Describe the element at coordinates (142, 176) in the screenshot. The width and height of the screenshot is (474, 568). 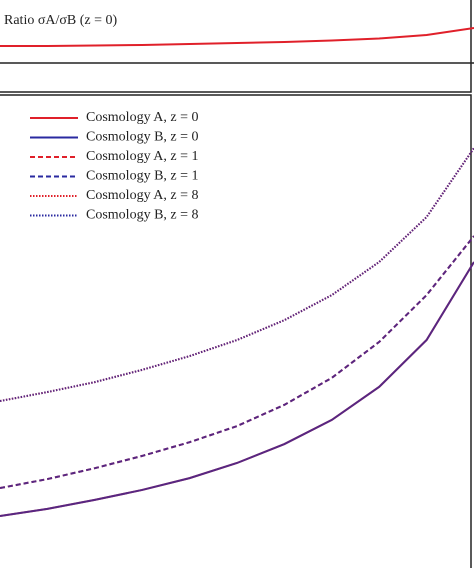
I see `legend-label: Cosmology B, z = 1` at that location.